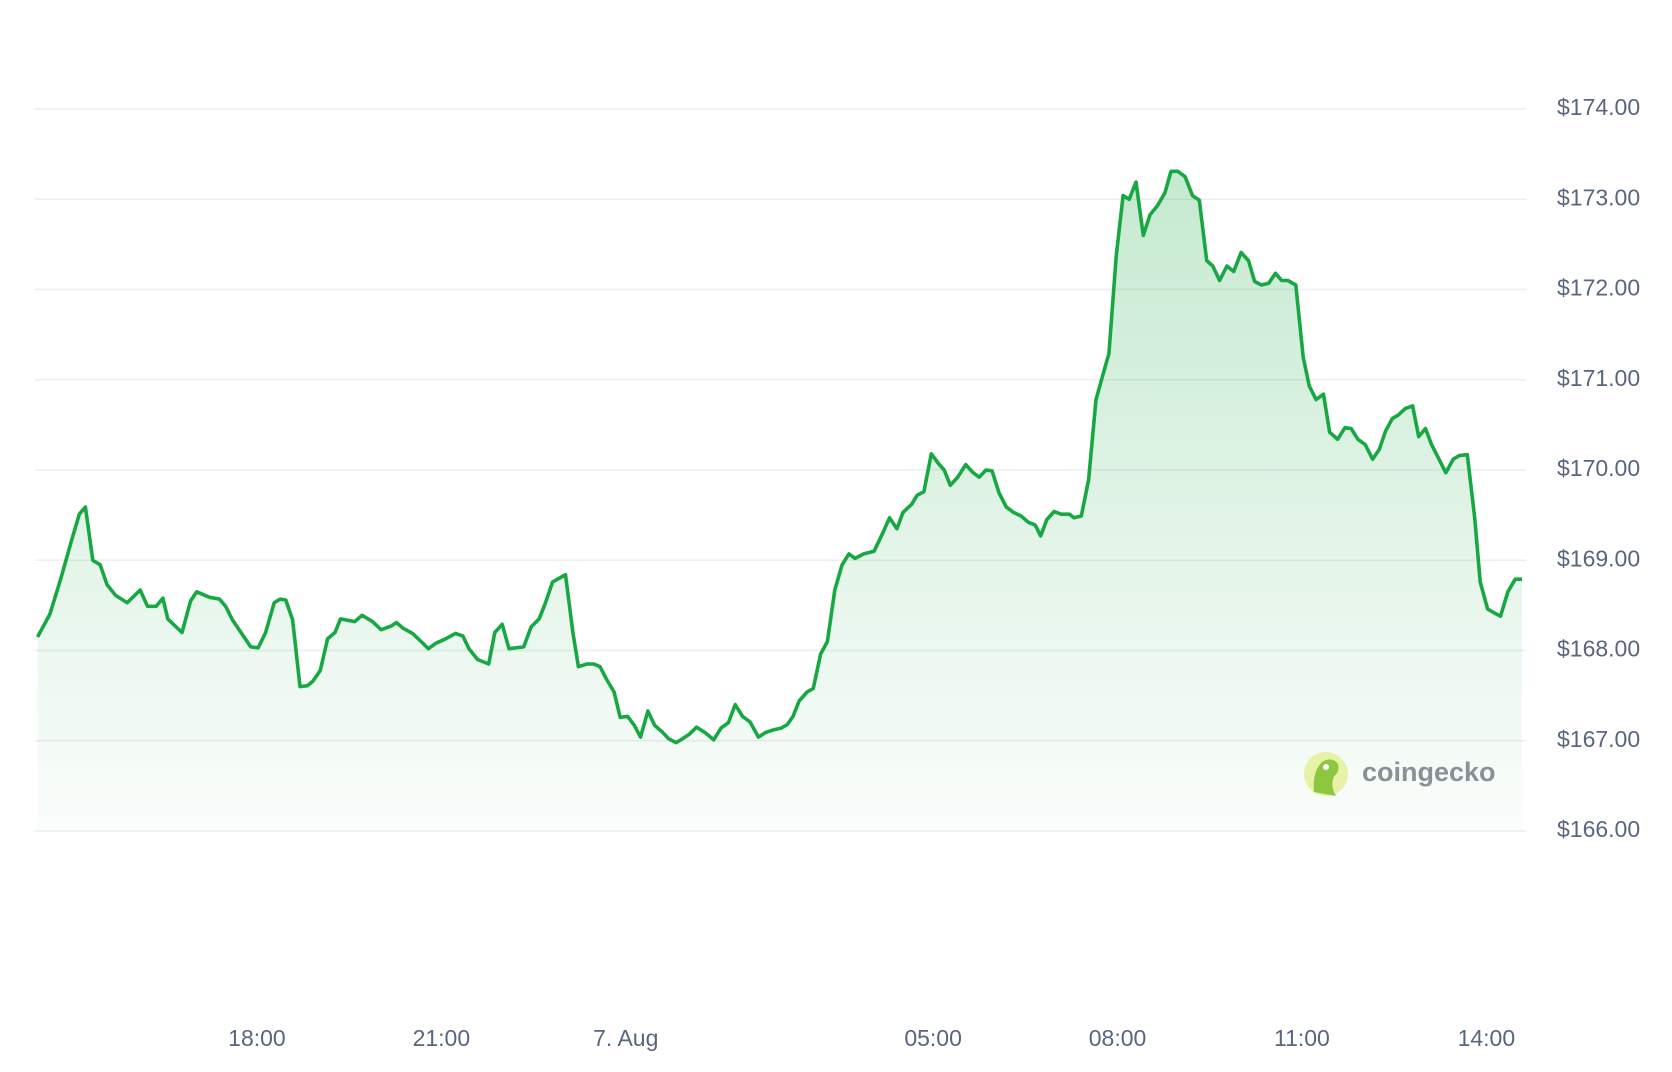  I want to click on x-tick-label: 08:00, so click(1118, 1038).